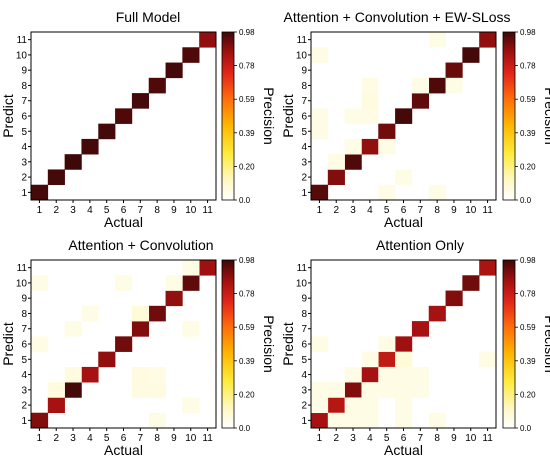 The image size is (550, 466). I want to click on panel-title: Attention Only, so click(420, 245).